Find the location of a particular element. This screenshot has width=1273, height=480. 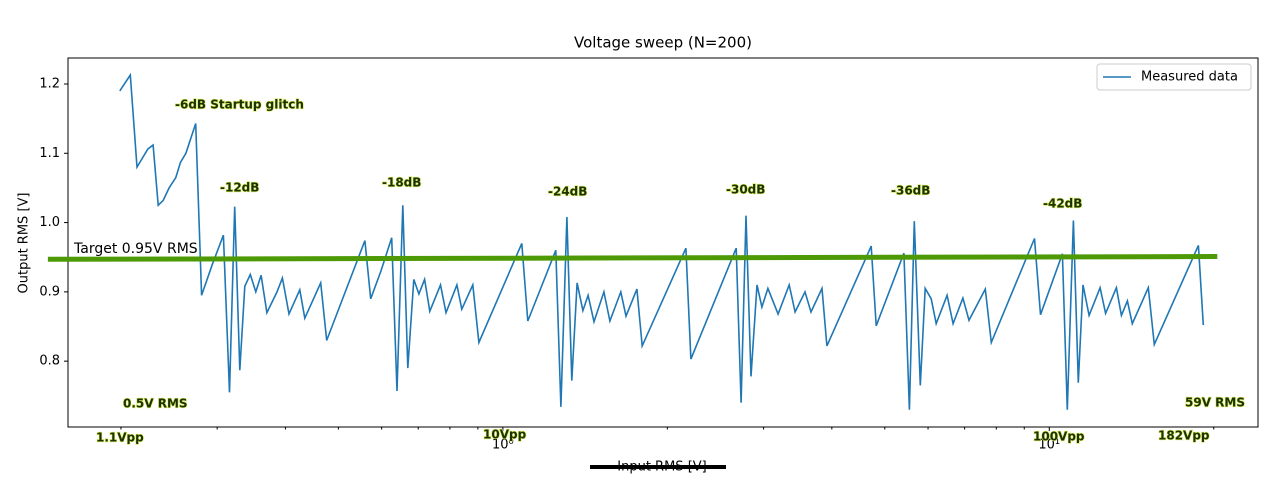

annotation: 59V RMS is located at coordinates (1215, 403).